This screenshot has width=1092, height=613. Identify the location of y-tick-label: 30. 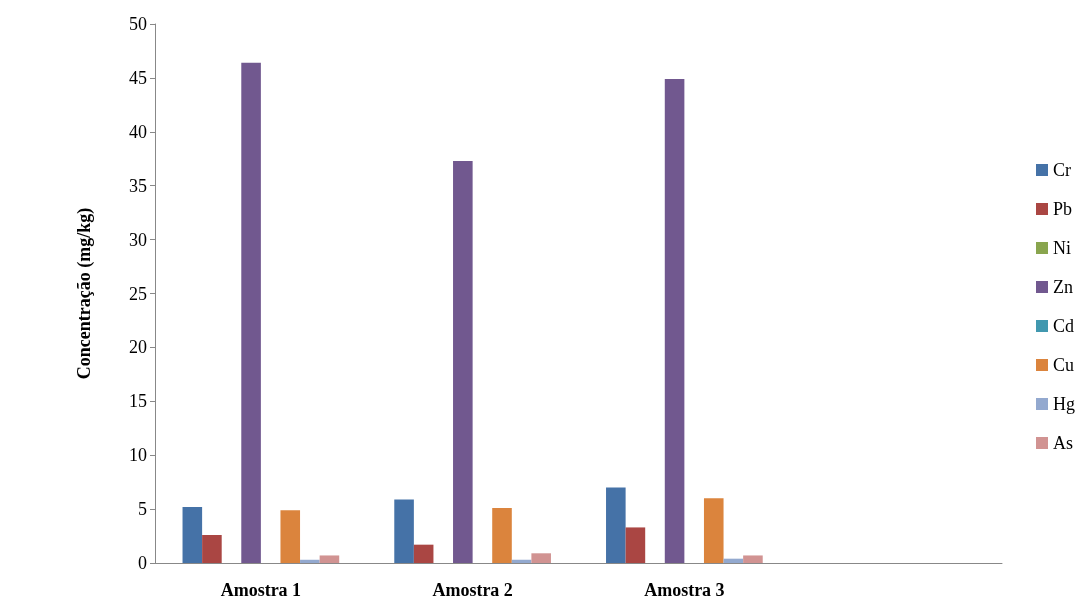
(138, 239).